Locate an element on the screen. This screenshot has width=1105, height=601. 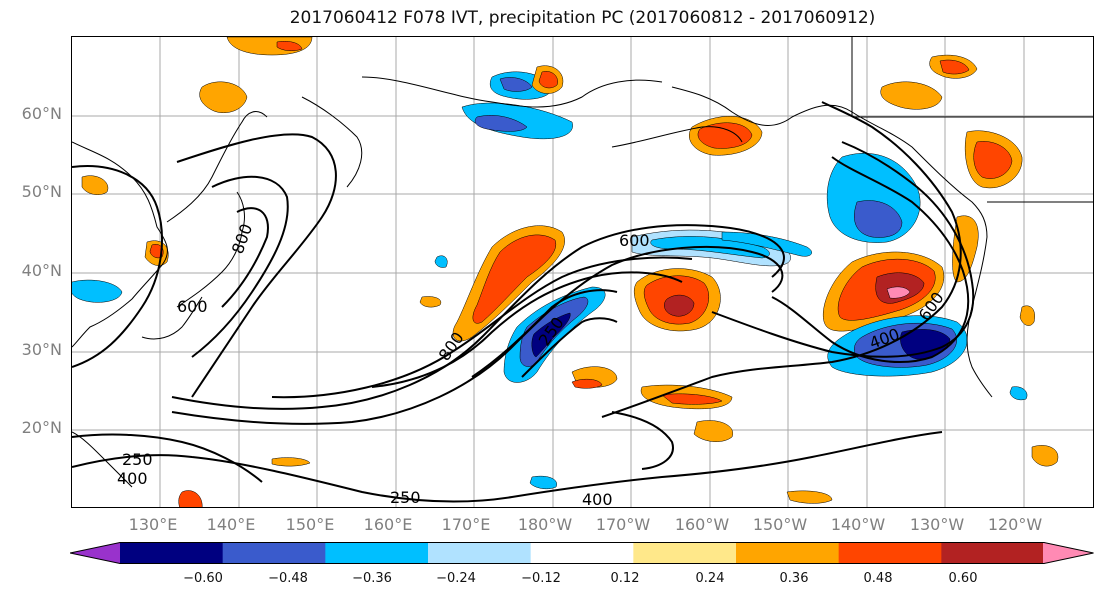
lon-label-150w: 150°W is located at coordinates (780, 524).